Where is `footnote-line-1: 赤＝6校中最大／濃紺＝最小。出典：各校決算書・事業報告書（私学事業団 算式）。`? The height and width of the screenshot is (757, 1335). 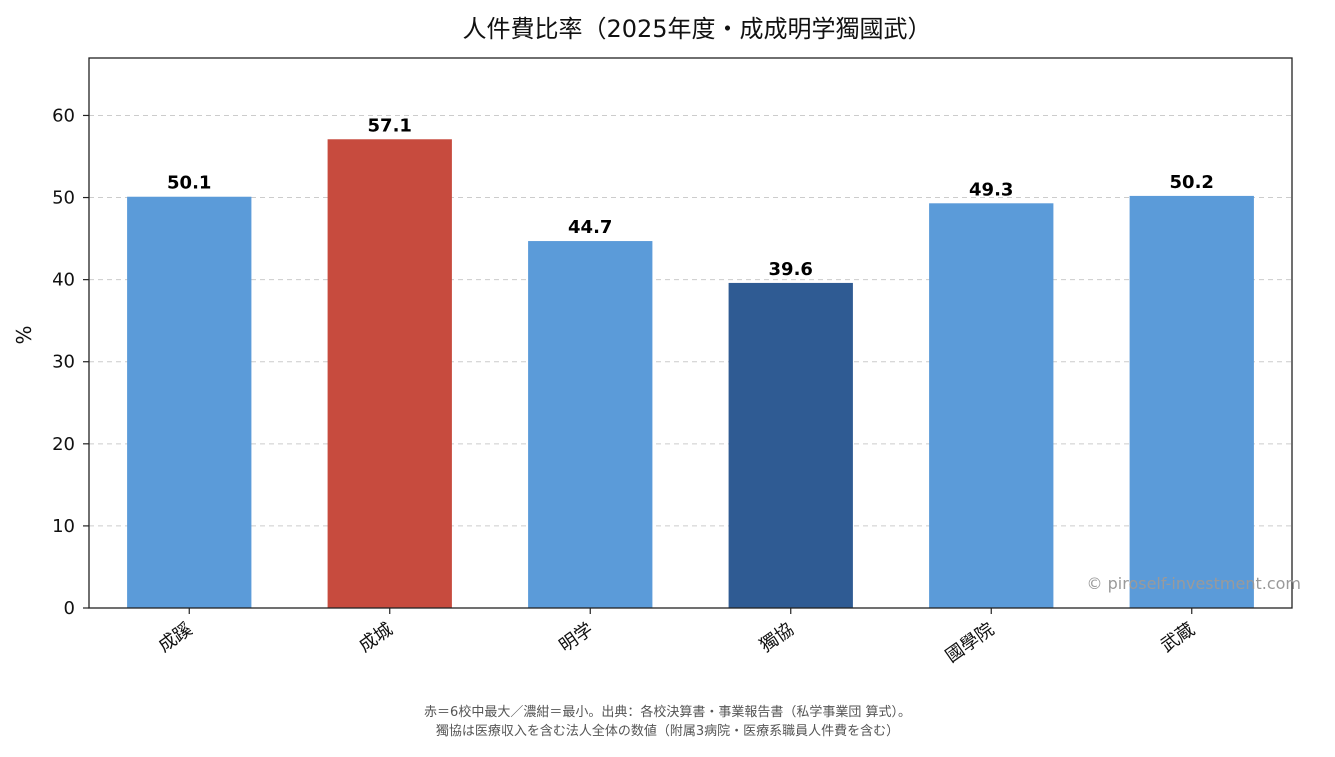
footnote-line-1: 赤＝6校中最大／濃紺＝最小。出典：各校決算書・事業報告書（私学事業団 算式）。 is located at coordinates (667, 712).